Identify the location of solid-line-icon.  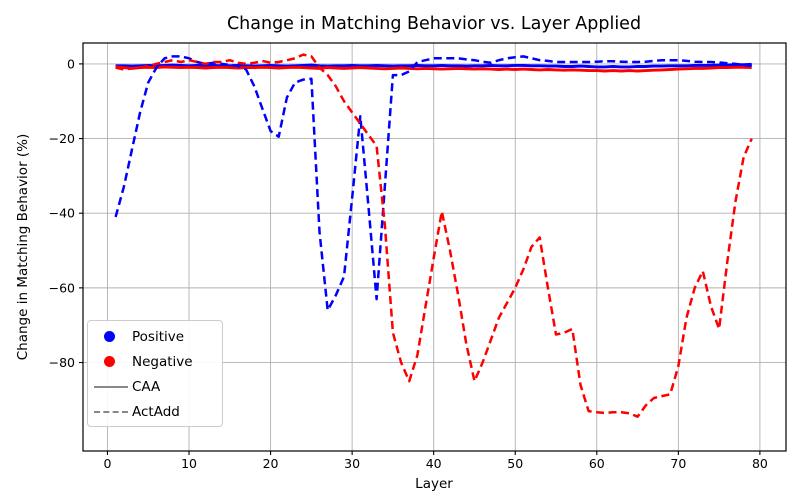
(111, 386).